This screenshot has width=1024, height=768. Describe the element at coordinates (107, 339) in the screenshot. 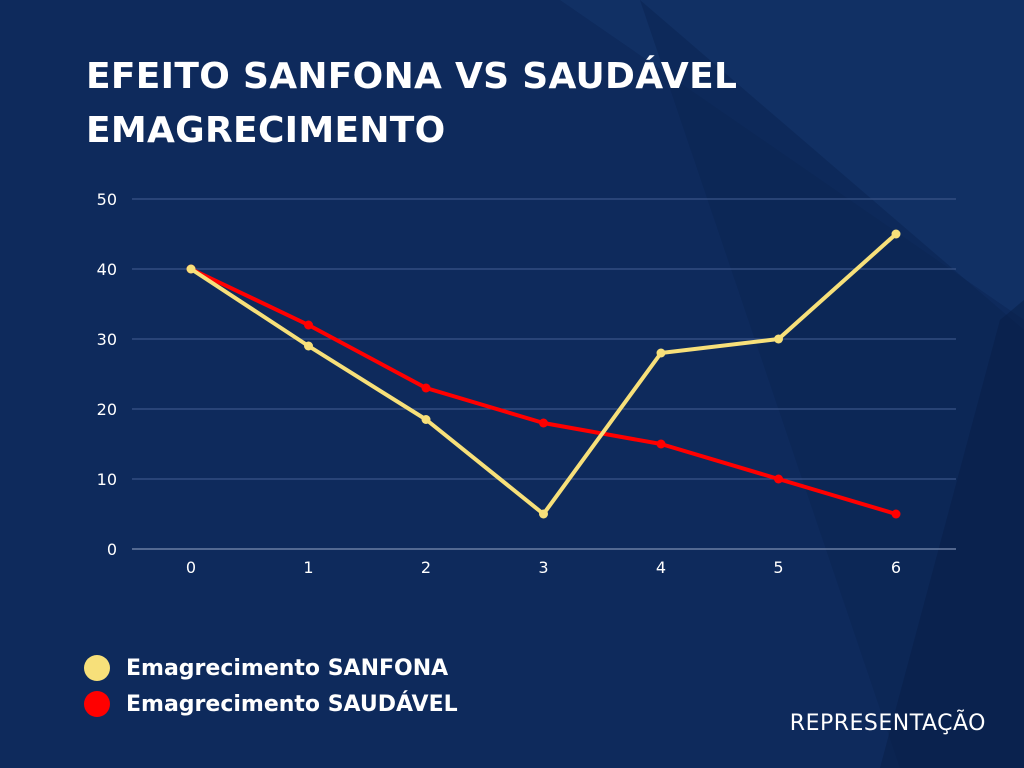

I see `y-tick-label: 30` at that location.